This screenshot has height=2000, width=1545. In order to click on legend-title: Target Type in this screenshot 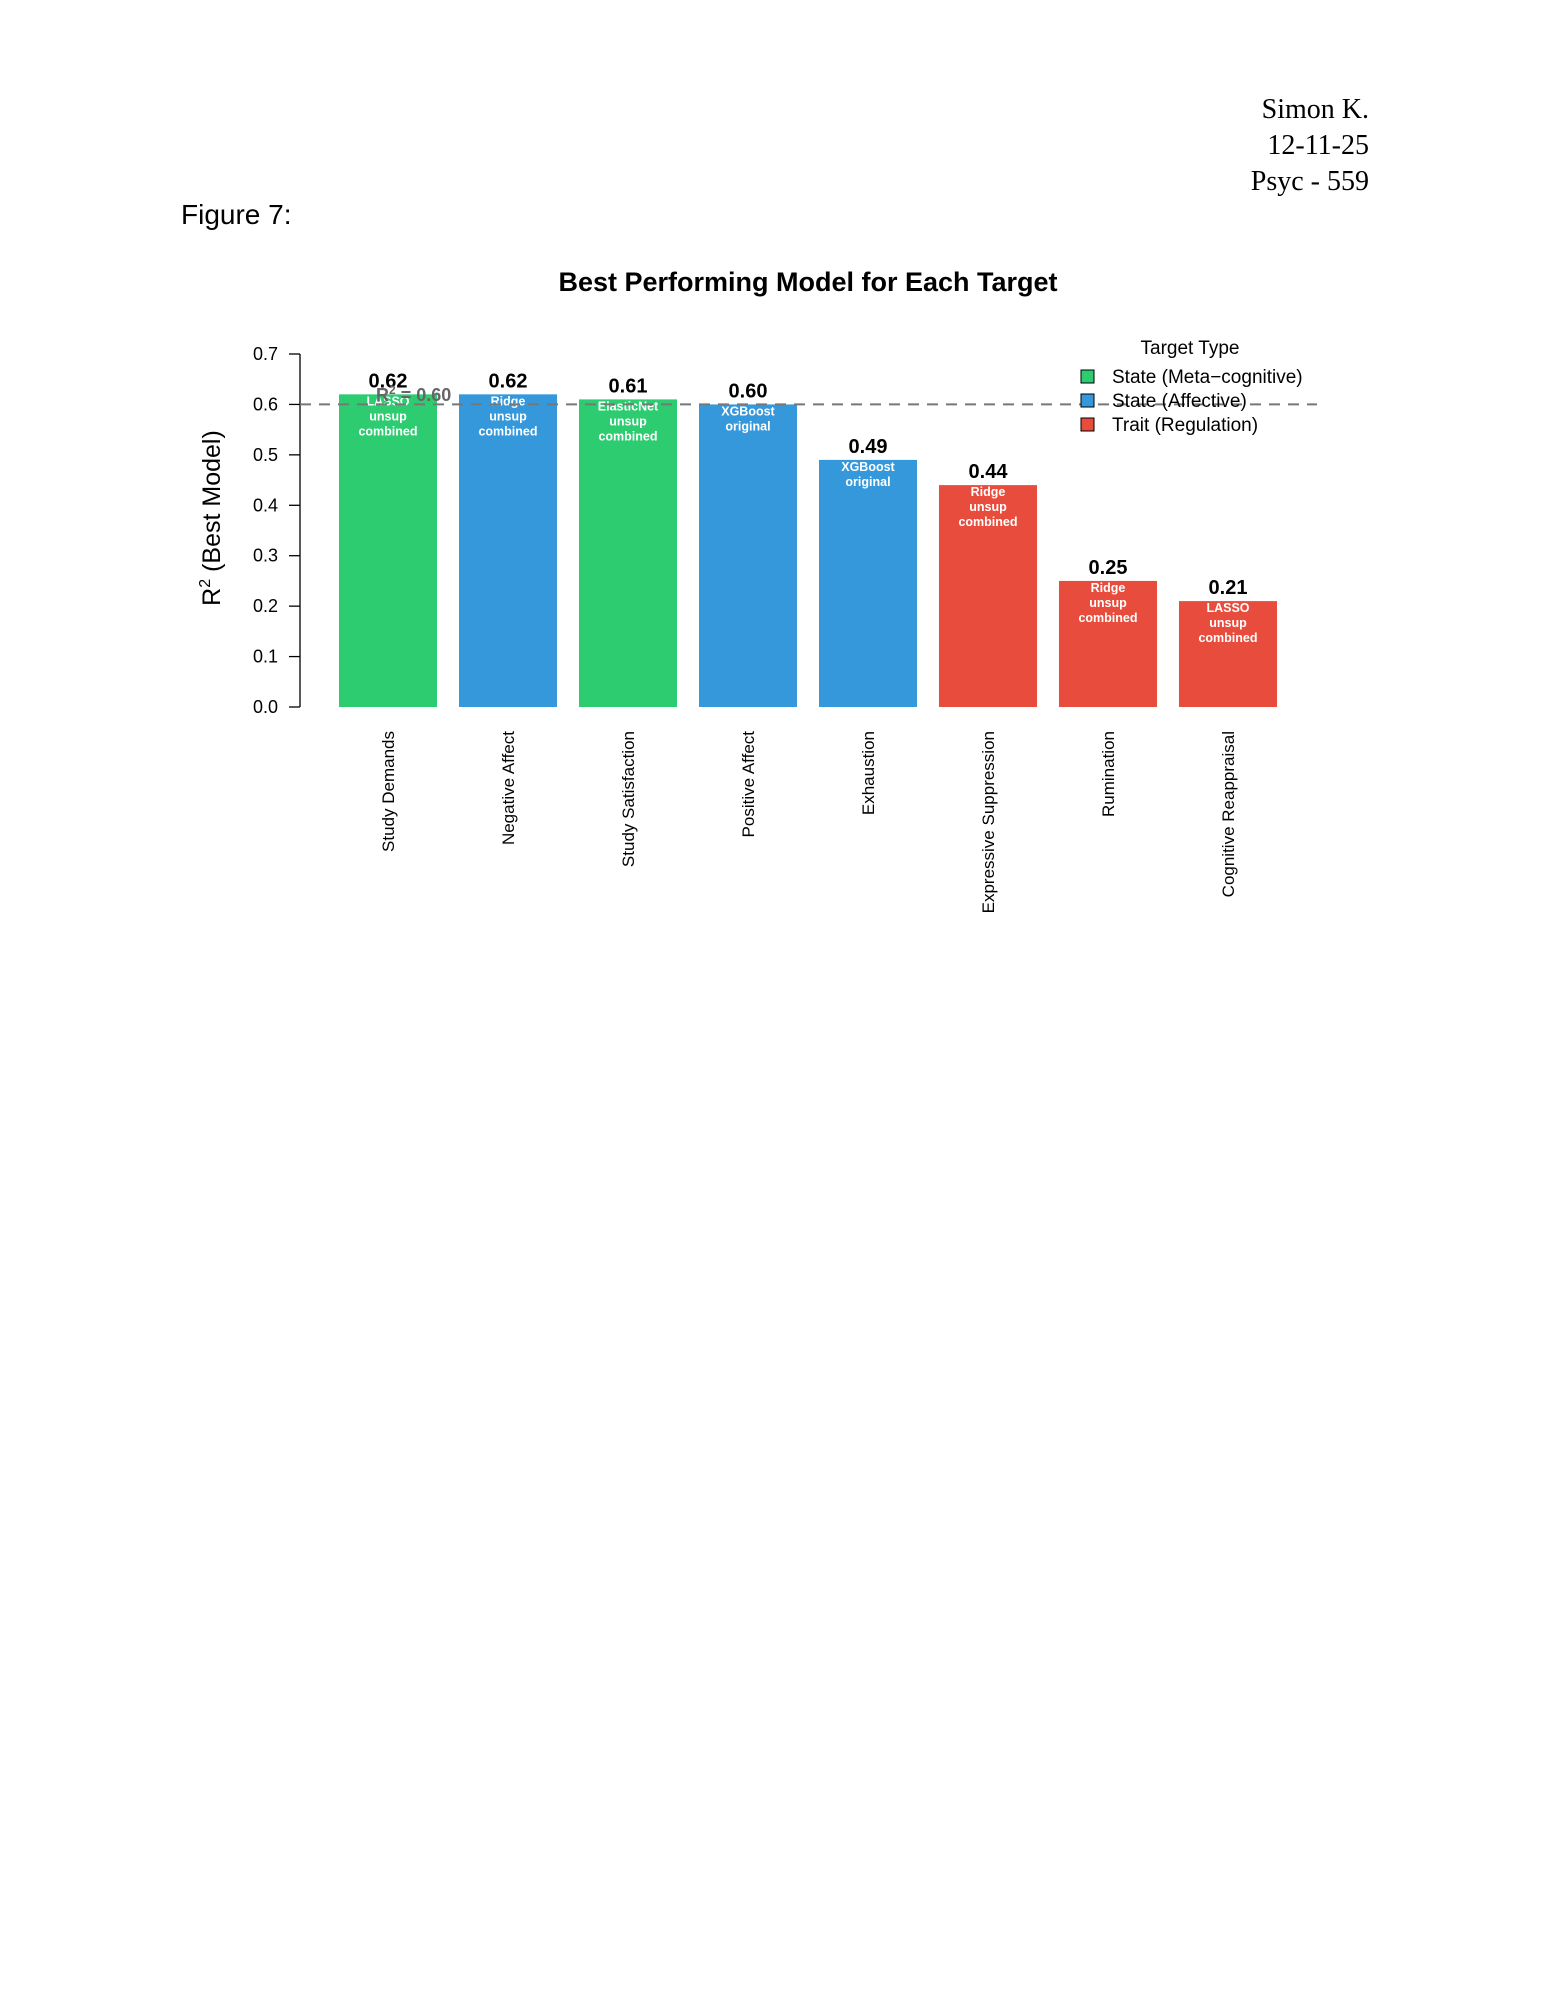, I will do `click(1190, 348)`.